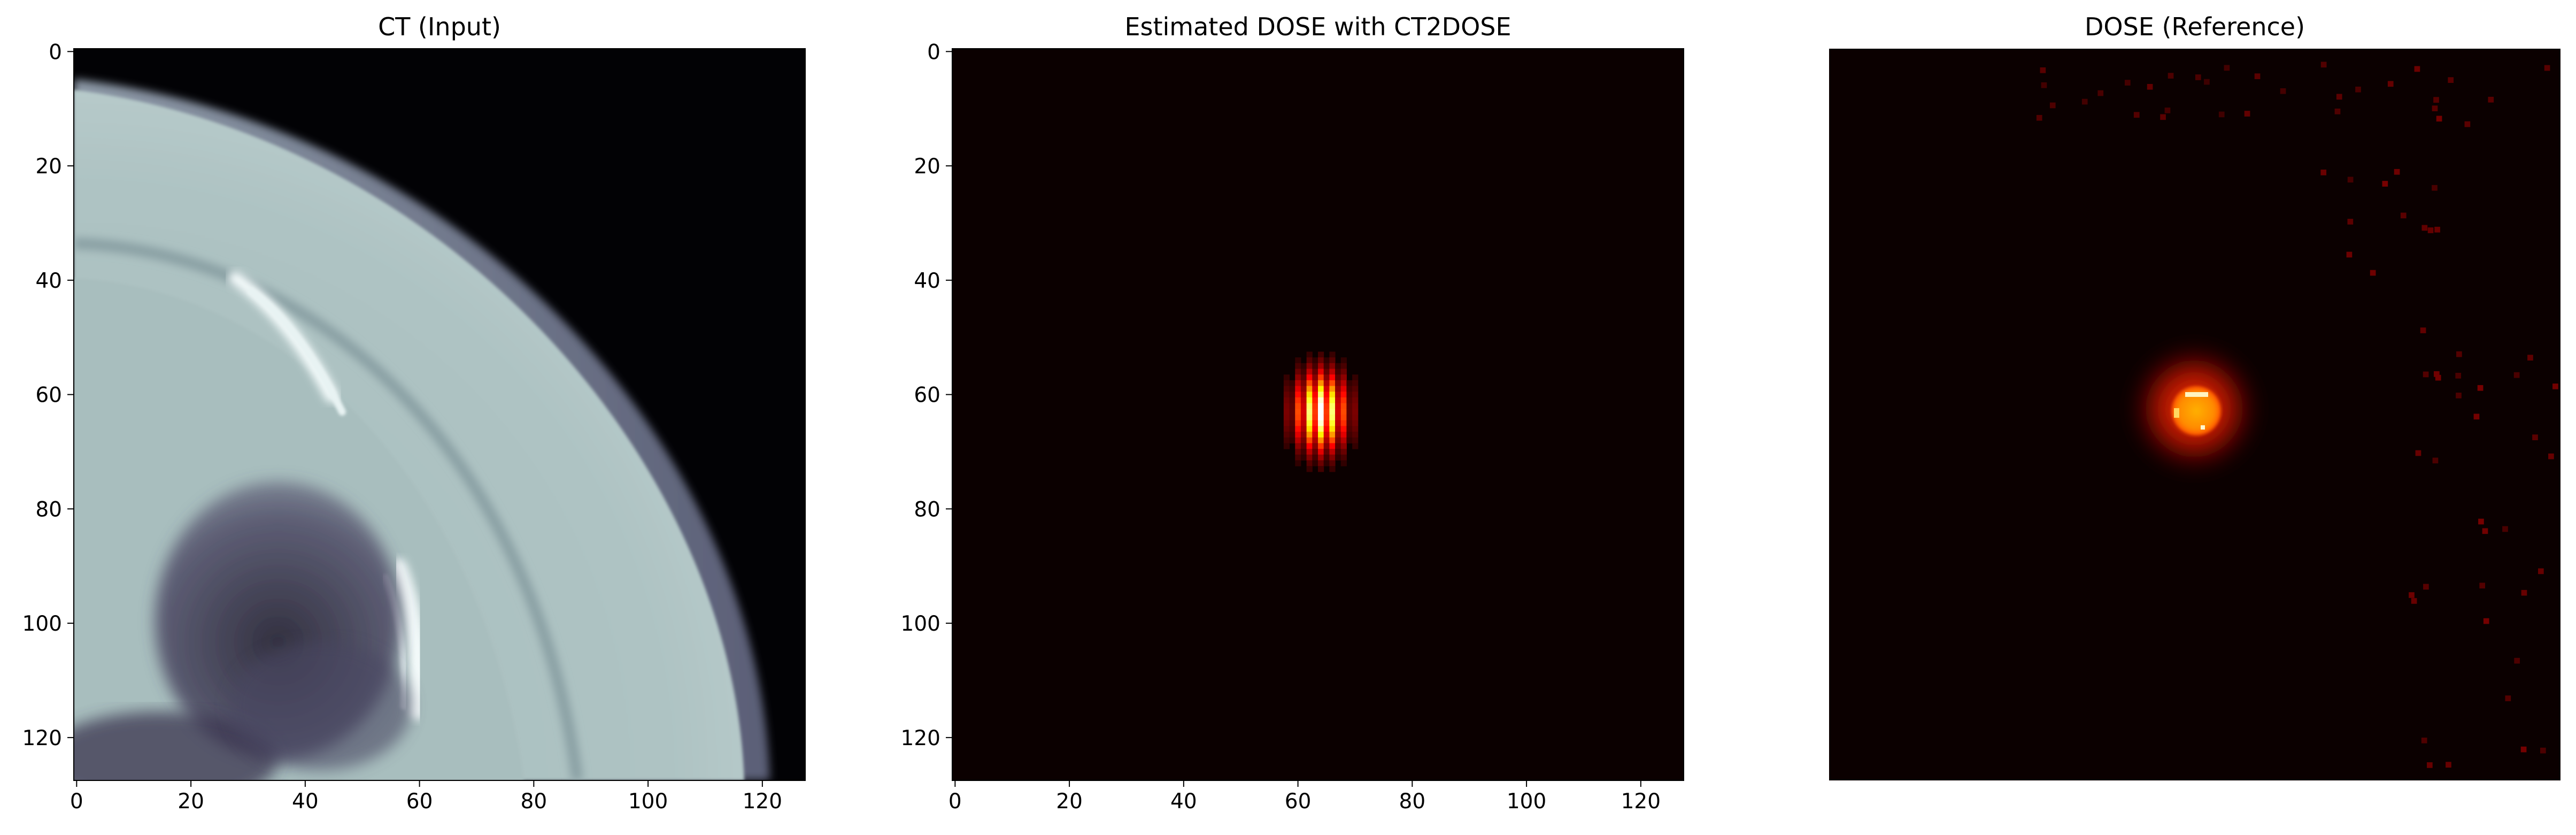 Image resolution: width=2576 pixels, height=835 pixels. What do you see at coordinates (927, 510) in the screenshot?
I see `y-tick-label: 80` at bounding box center [927, 510].